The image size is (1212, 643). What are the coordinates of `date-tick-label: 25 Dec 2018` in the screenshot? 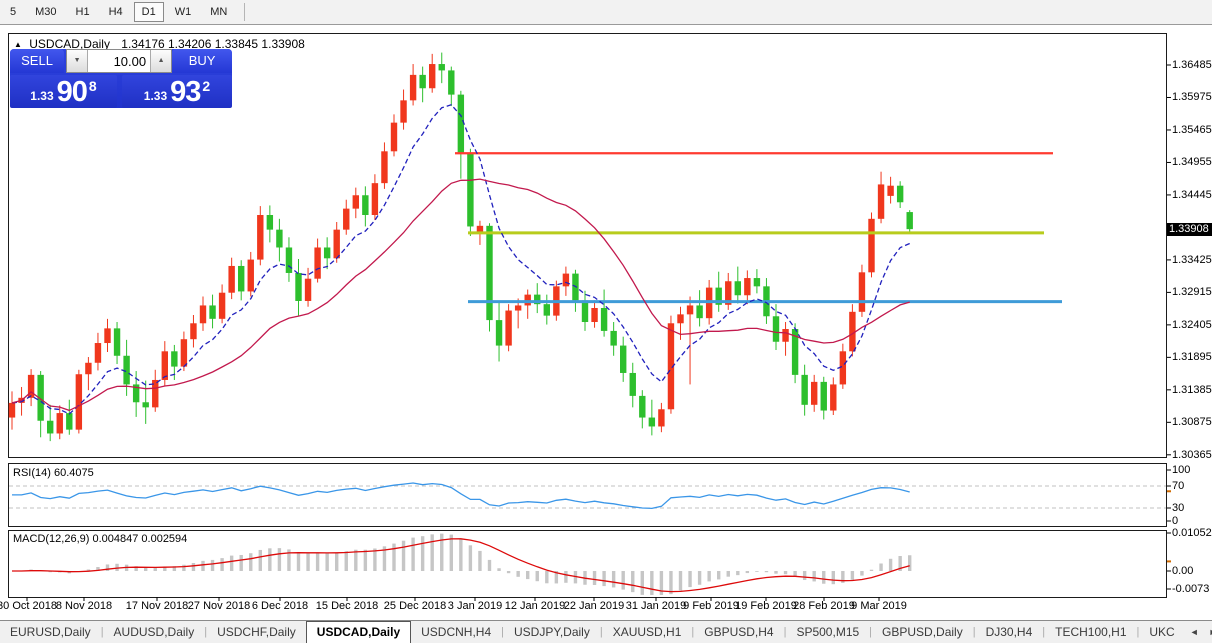 It's located at (415, 606).